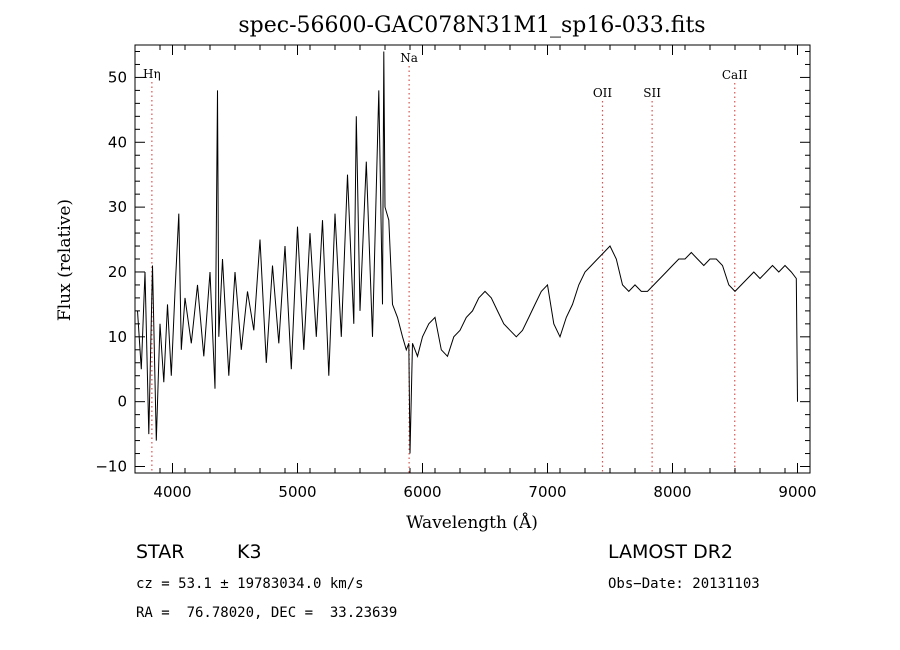  What do you see at coordinates (172, 492) in the screenshot?
I see `x-tick-label: 4000` at bounding box center [172, 492].